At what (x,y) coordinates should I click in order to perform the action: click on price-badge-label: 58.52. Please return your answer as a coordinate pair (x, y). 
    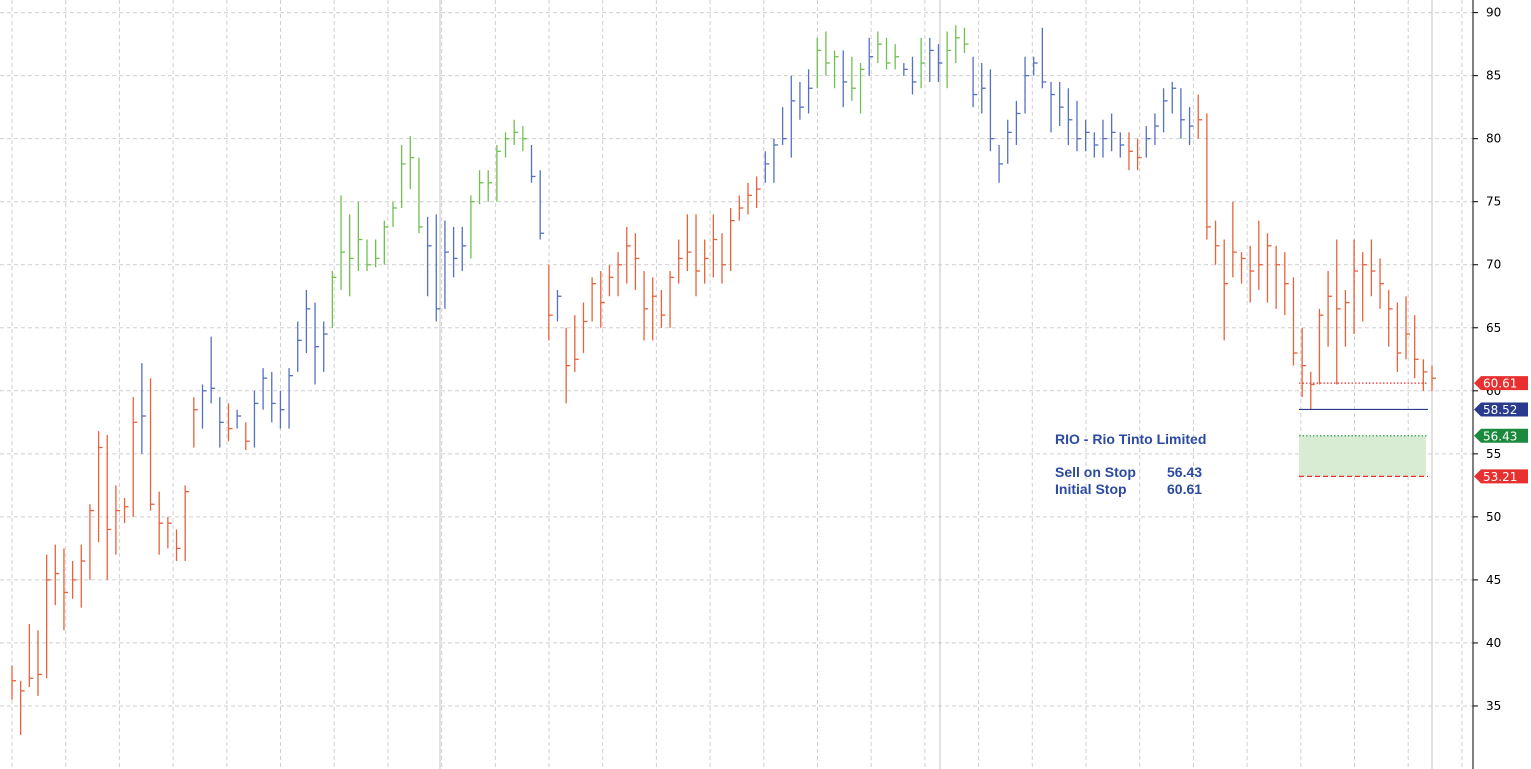
    Looking at the image, I should click on (1500, 410).